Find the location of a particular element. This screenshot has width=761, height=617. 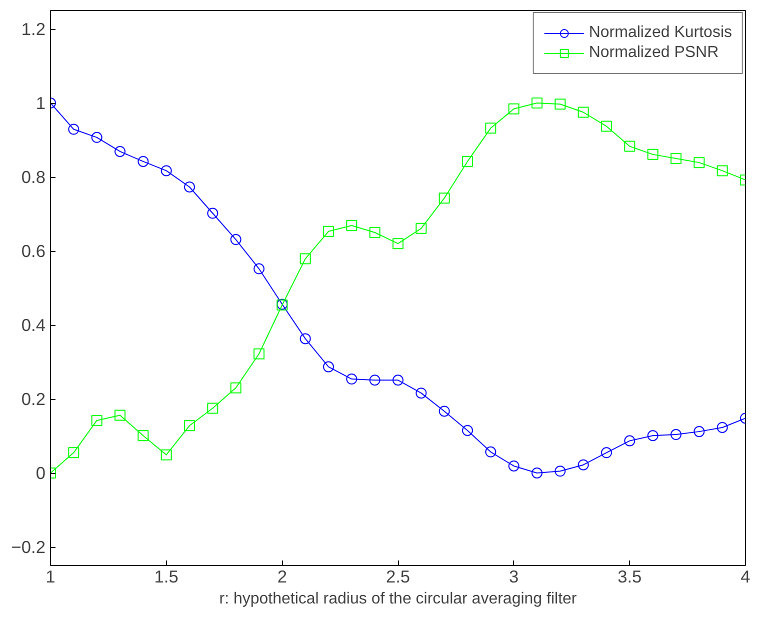

legend-label: Normalized Kurtosis is located at coordinates (660, 33).